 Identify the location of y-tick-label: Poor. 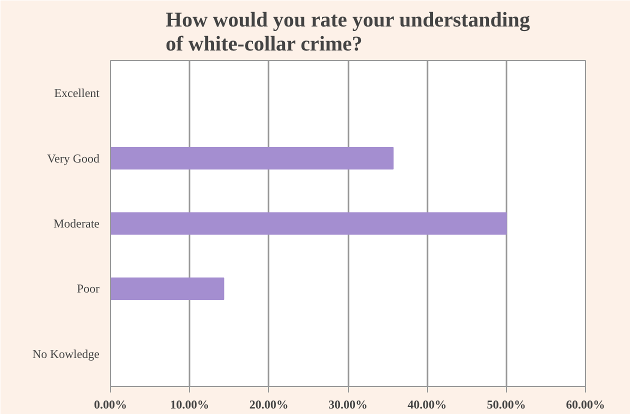
(88, 289).